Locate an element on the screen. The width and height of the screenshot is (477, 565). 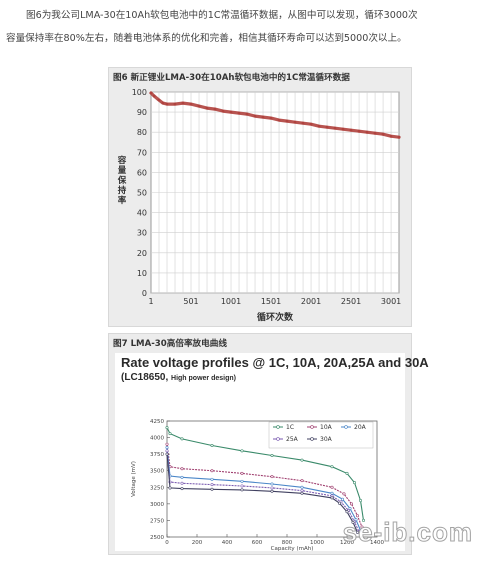
y-axis-label-char: 容 is located at coordinates (122, 160).